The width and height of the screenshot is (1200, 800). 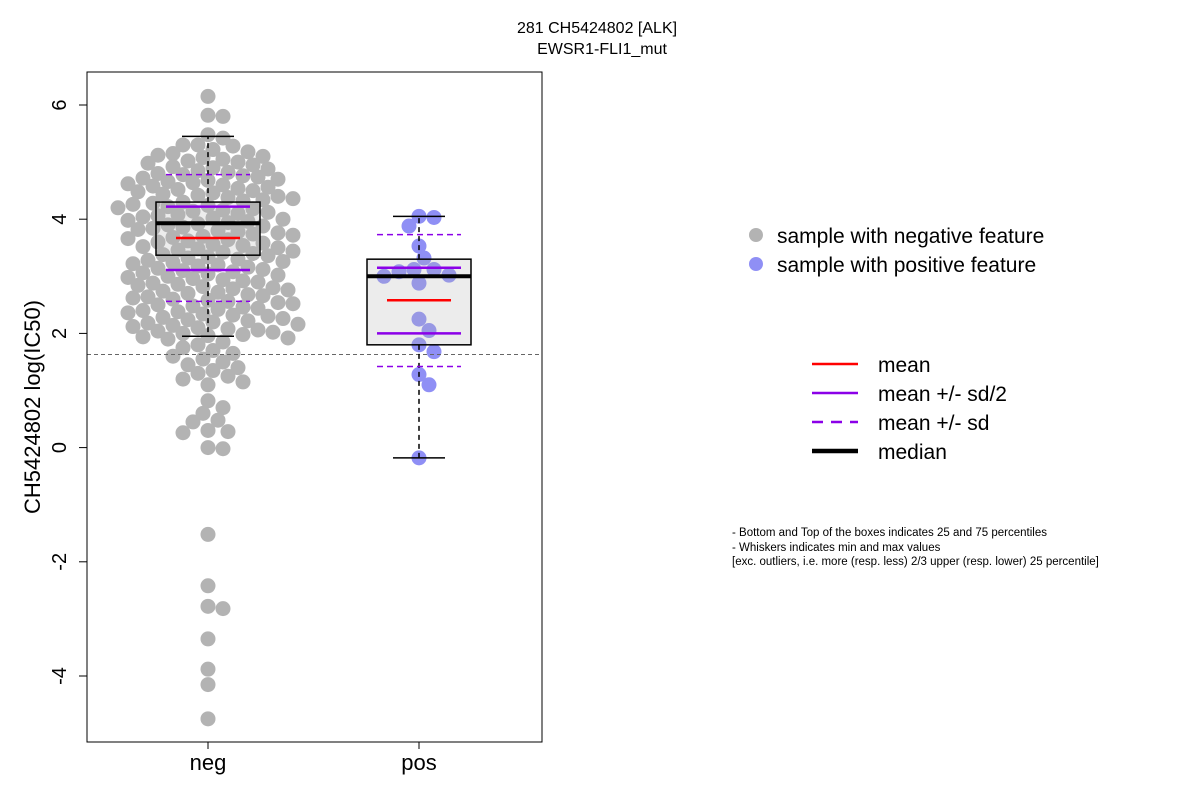 I want to click on legend-marker-positive, so click(x=756, y=264).